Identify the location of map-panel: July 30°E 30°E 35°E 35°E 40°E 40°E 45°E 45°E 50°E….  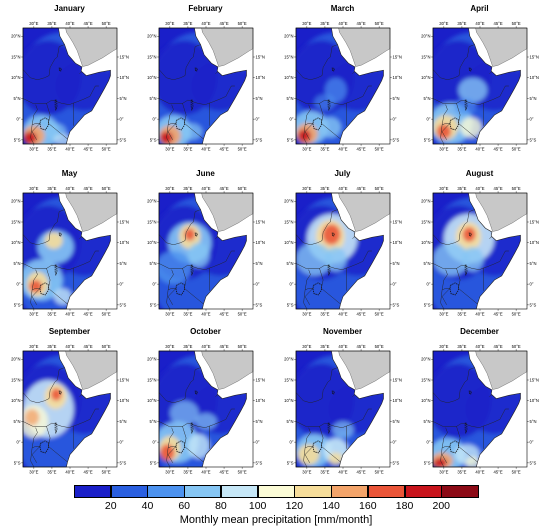
(342, 247).